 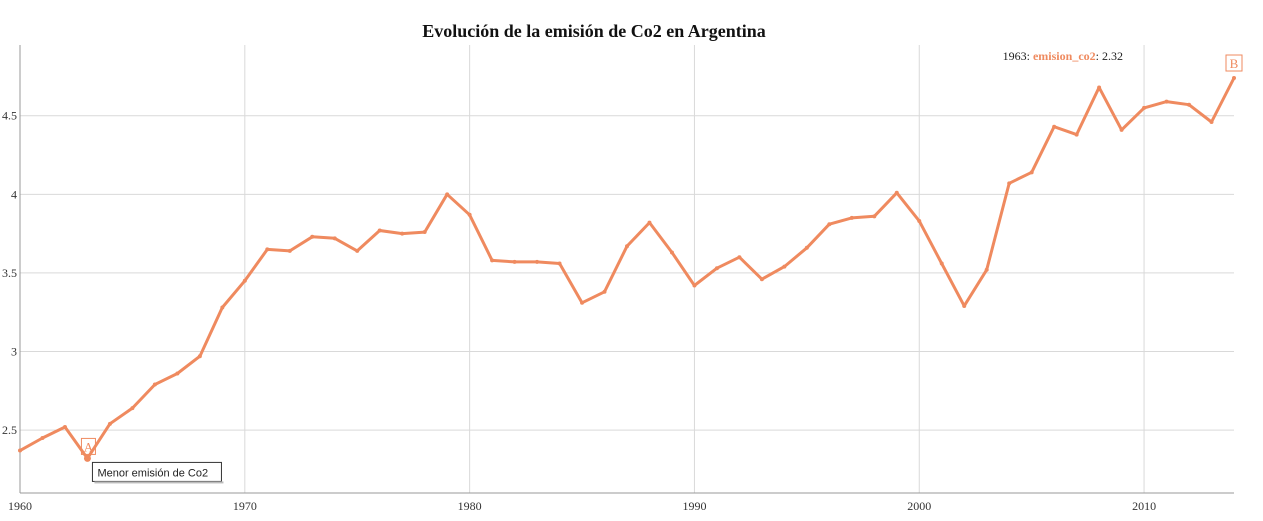 I want to click on hover-colon-2: :, so click(x=1099, y=56).